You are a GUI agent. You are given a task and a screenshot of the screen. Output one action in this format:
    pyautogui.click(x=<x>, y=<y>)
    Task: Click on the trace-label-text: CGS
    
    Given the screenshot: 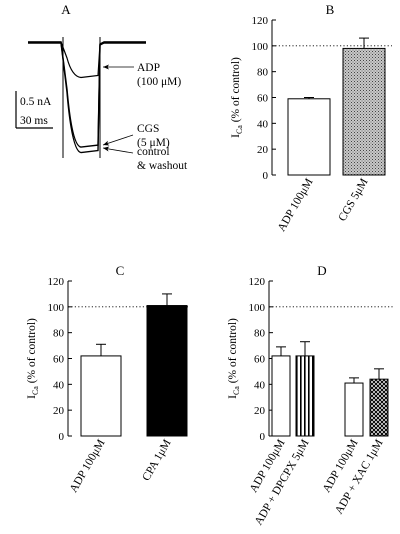 What is the action you would take?
    pyautogui.click(x=148, y=129)
    